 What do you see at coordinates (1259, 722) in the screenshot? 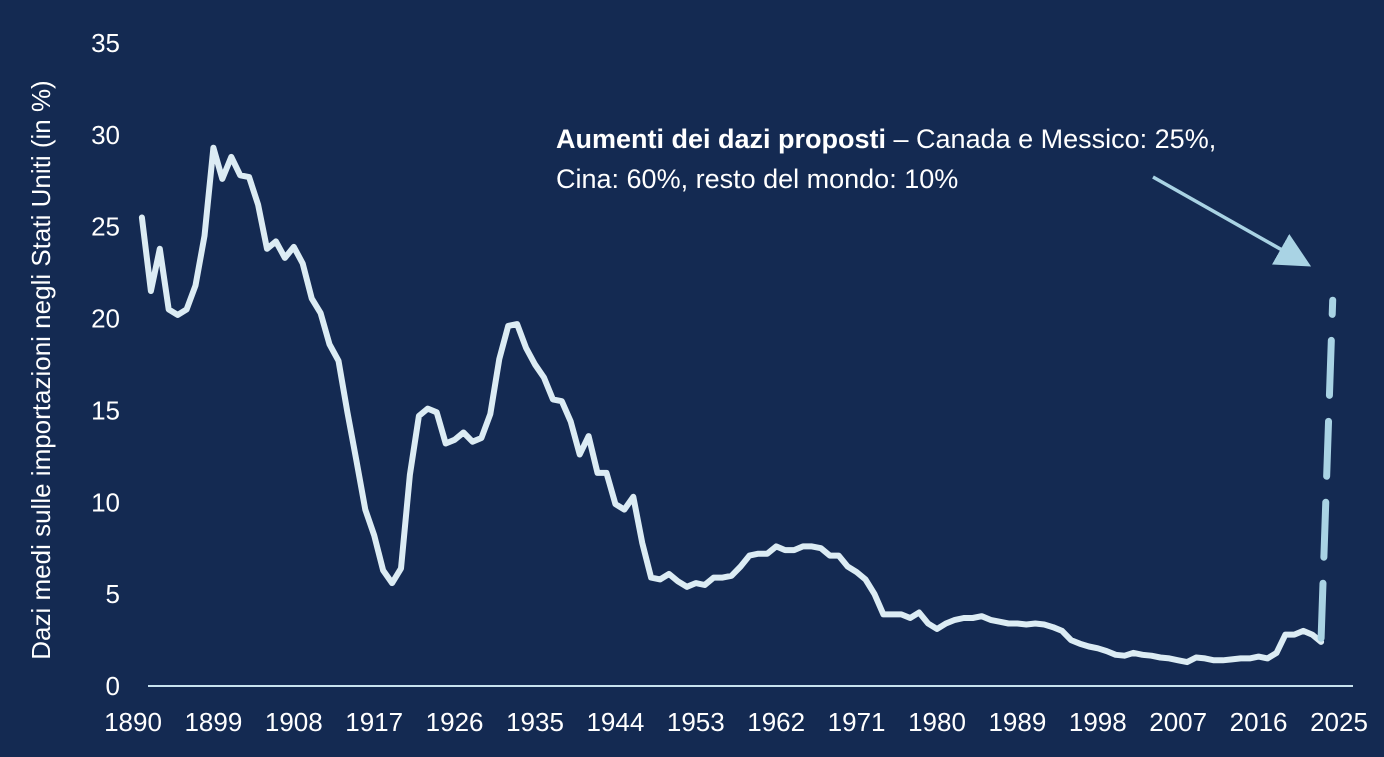
I see `x-tick-label: 2016` at bounding box center [1259, 722].